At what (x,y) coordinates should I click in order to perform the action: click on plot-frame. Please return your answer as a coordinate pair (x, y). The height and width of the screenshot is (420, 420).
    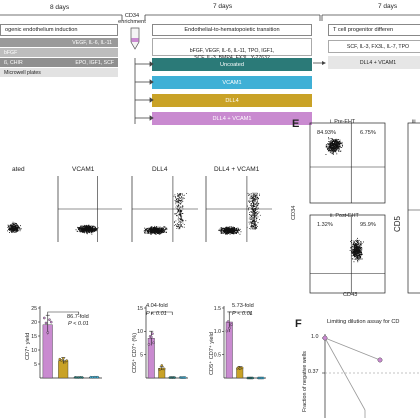
    Looking at the image, I should click on (347, 163).